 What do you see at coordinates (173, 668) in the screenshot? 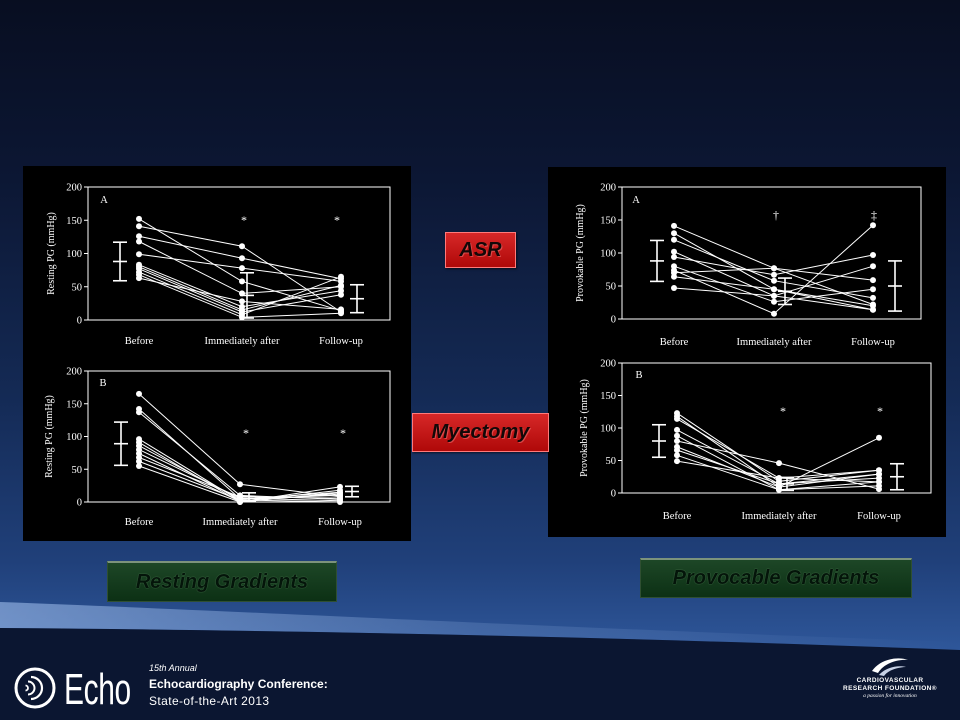
I see `conference-edition: 15th Annual` at bounding box center [173, 668].